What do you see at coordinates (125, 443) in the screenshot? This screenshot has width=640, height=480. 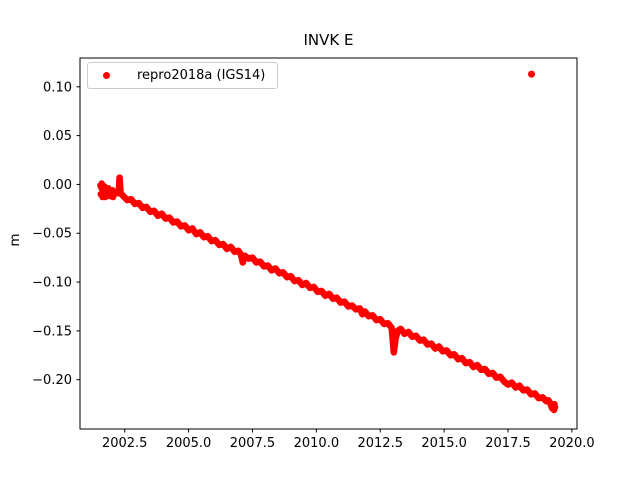 I see `x-tick-label: 2002.5` at bounding box center [125, 443].